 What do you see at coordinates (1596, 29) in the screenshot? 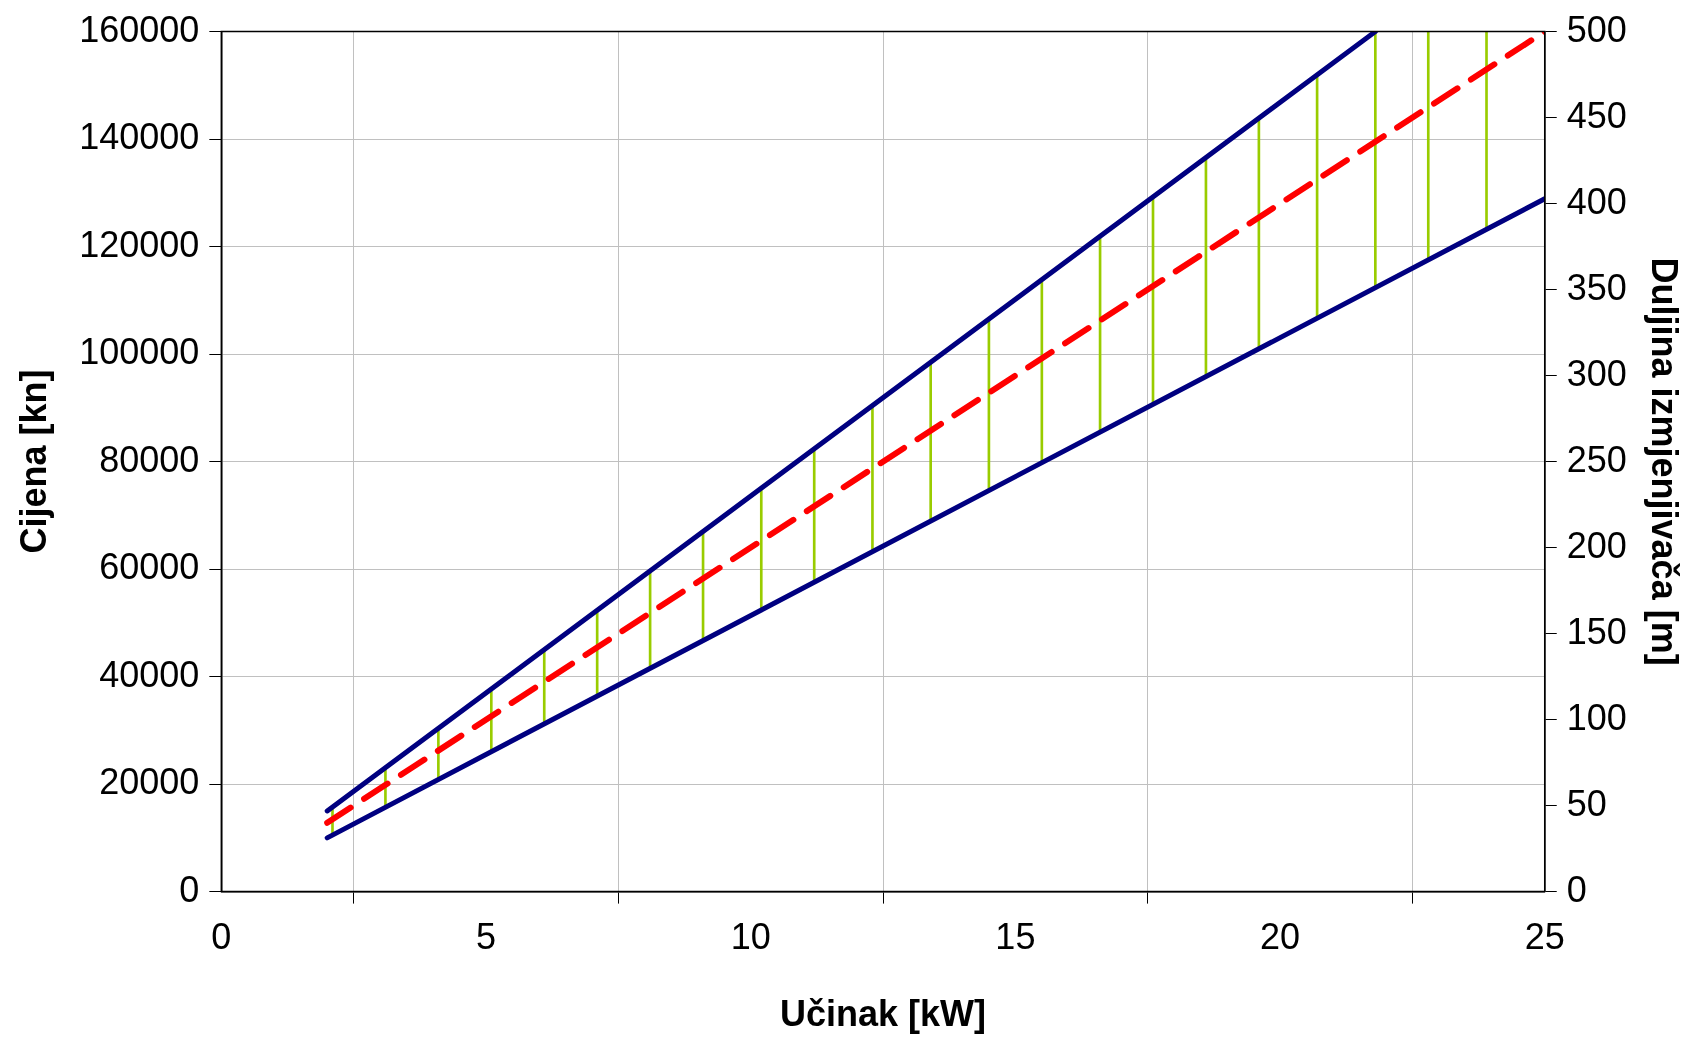
I see `y2-tick-label: 500` at bounding box center [1596, 29].